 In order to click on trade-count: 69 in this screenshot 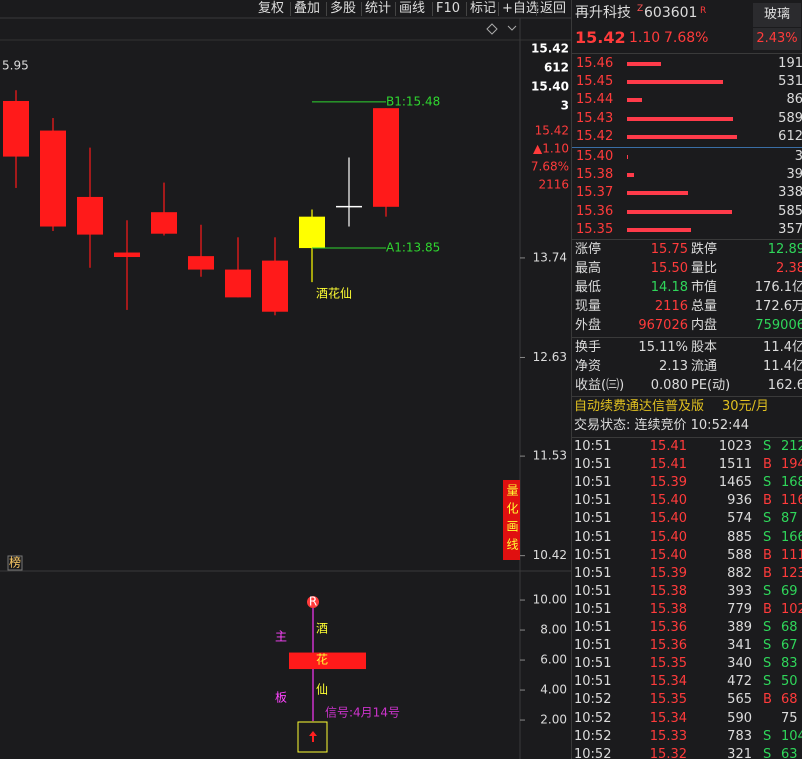, I will do `click(789, 591)`.